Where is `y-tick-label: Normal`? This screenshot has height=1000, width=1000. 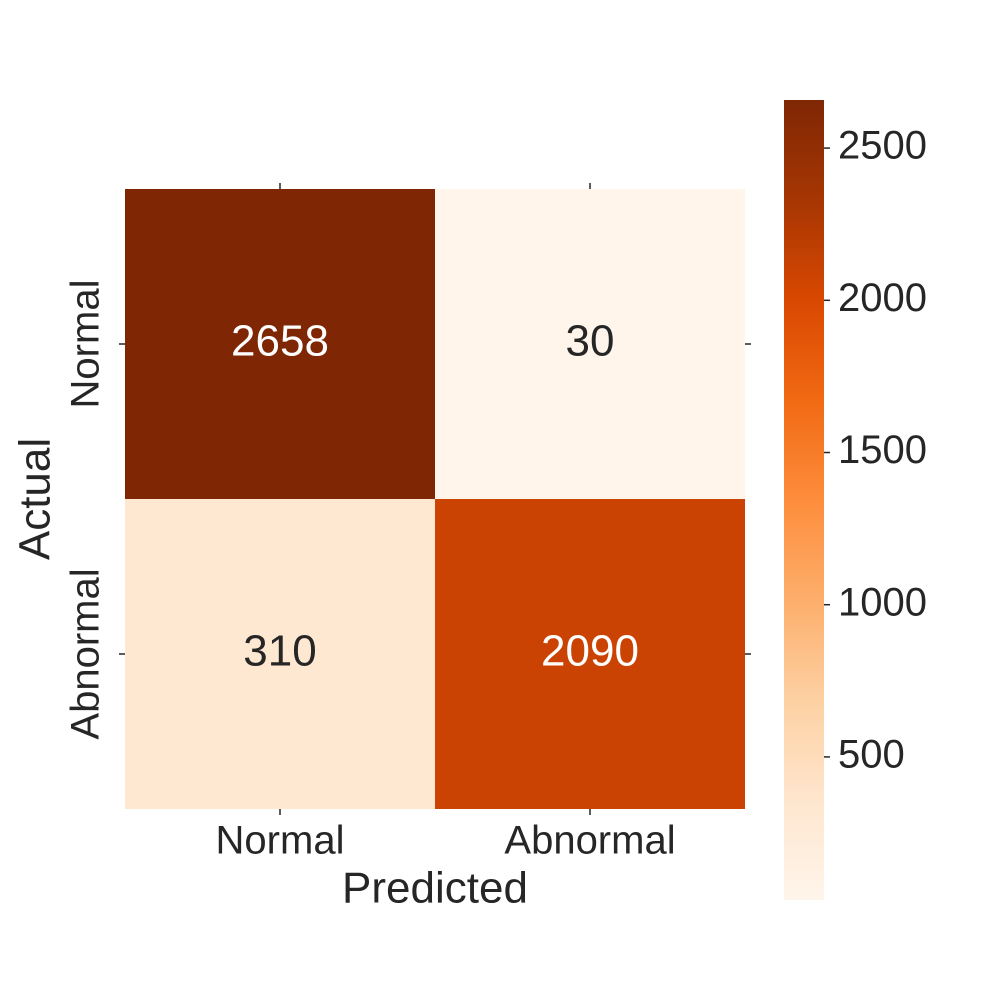
y-tick-label: Normal is located at coordinates (86, 344).